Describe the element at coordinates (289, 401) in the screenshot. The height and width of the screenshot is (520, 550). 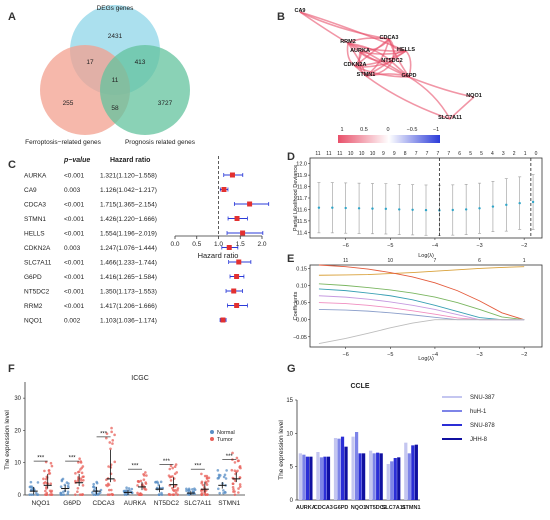
I see `y-tick-label: 15` at that location.